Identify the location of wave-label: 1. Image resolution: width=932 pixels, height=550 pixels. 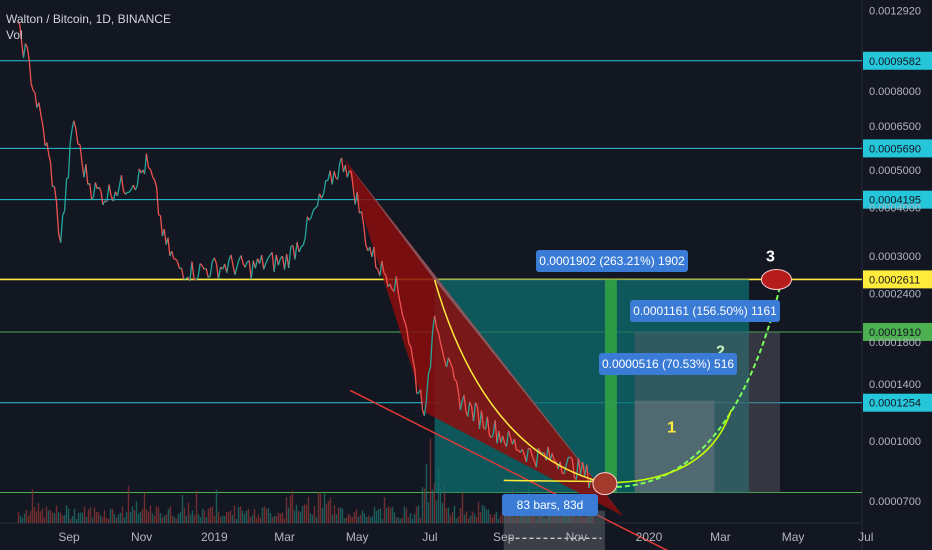
(671, 428).